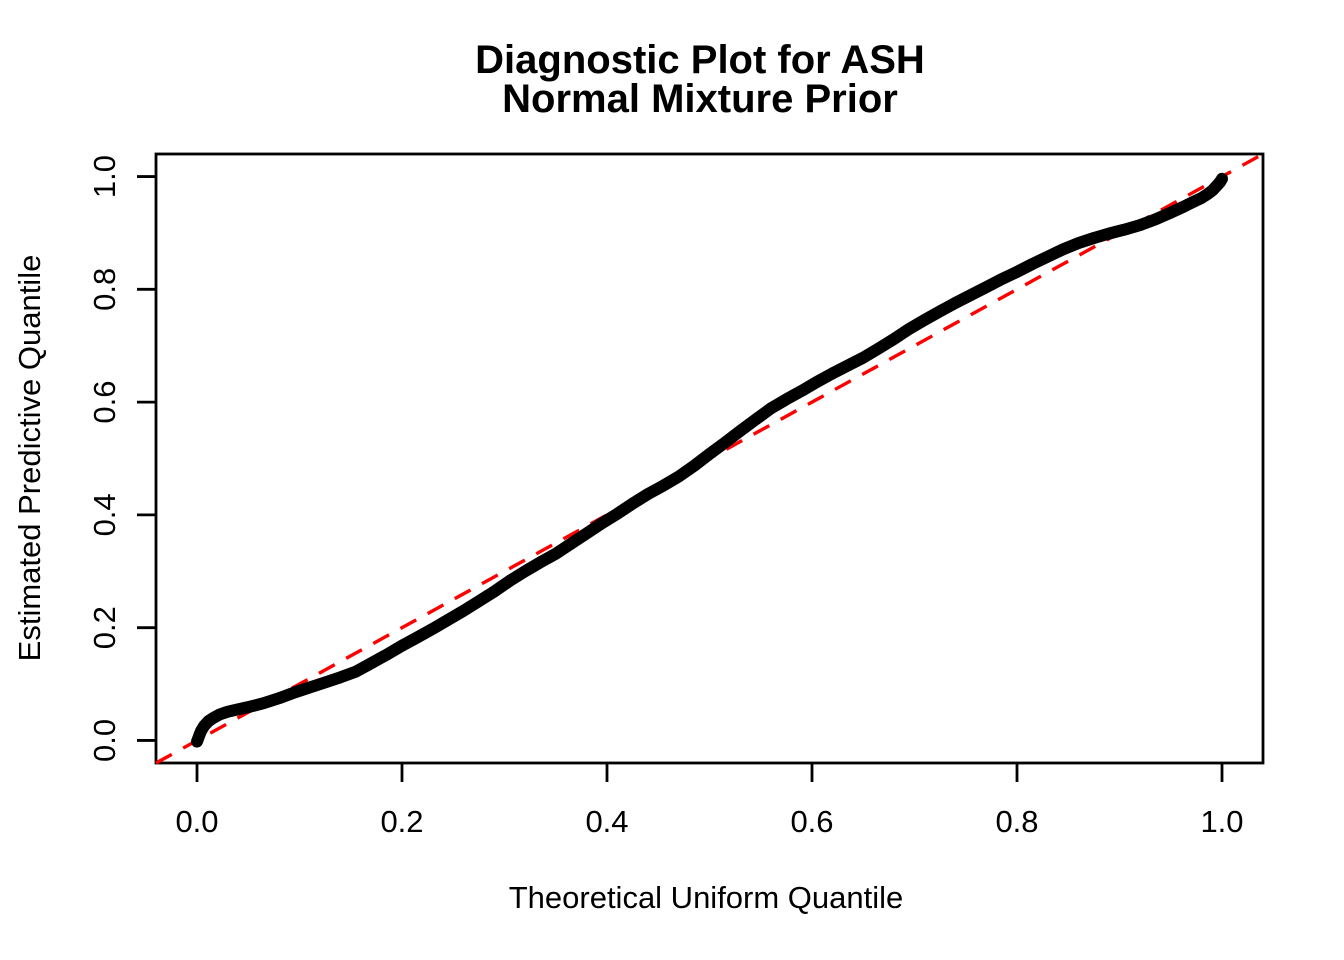 This screenshot has width=1344, height=960. I want to click on y-axis: 0.0 0.2 0.4 0.6 0.8 1.0, so click(121, 458).